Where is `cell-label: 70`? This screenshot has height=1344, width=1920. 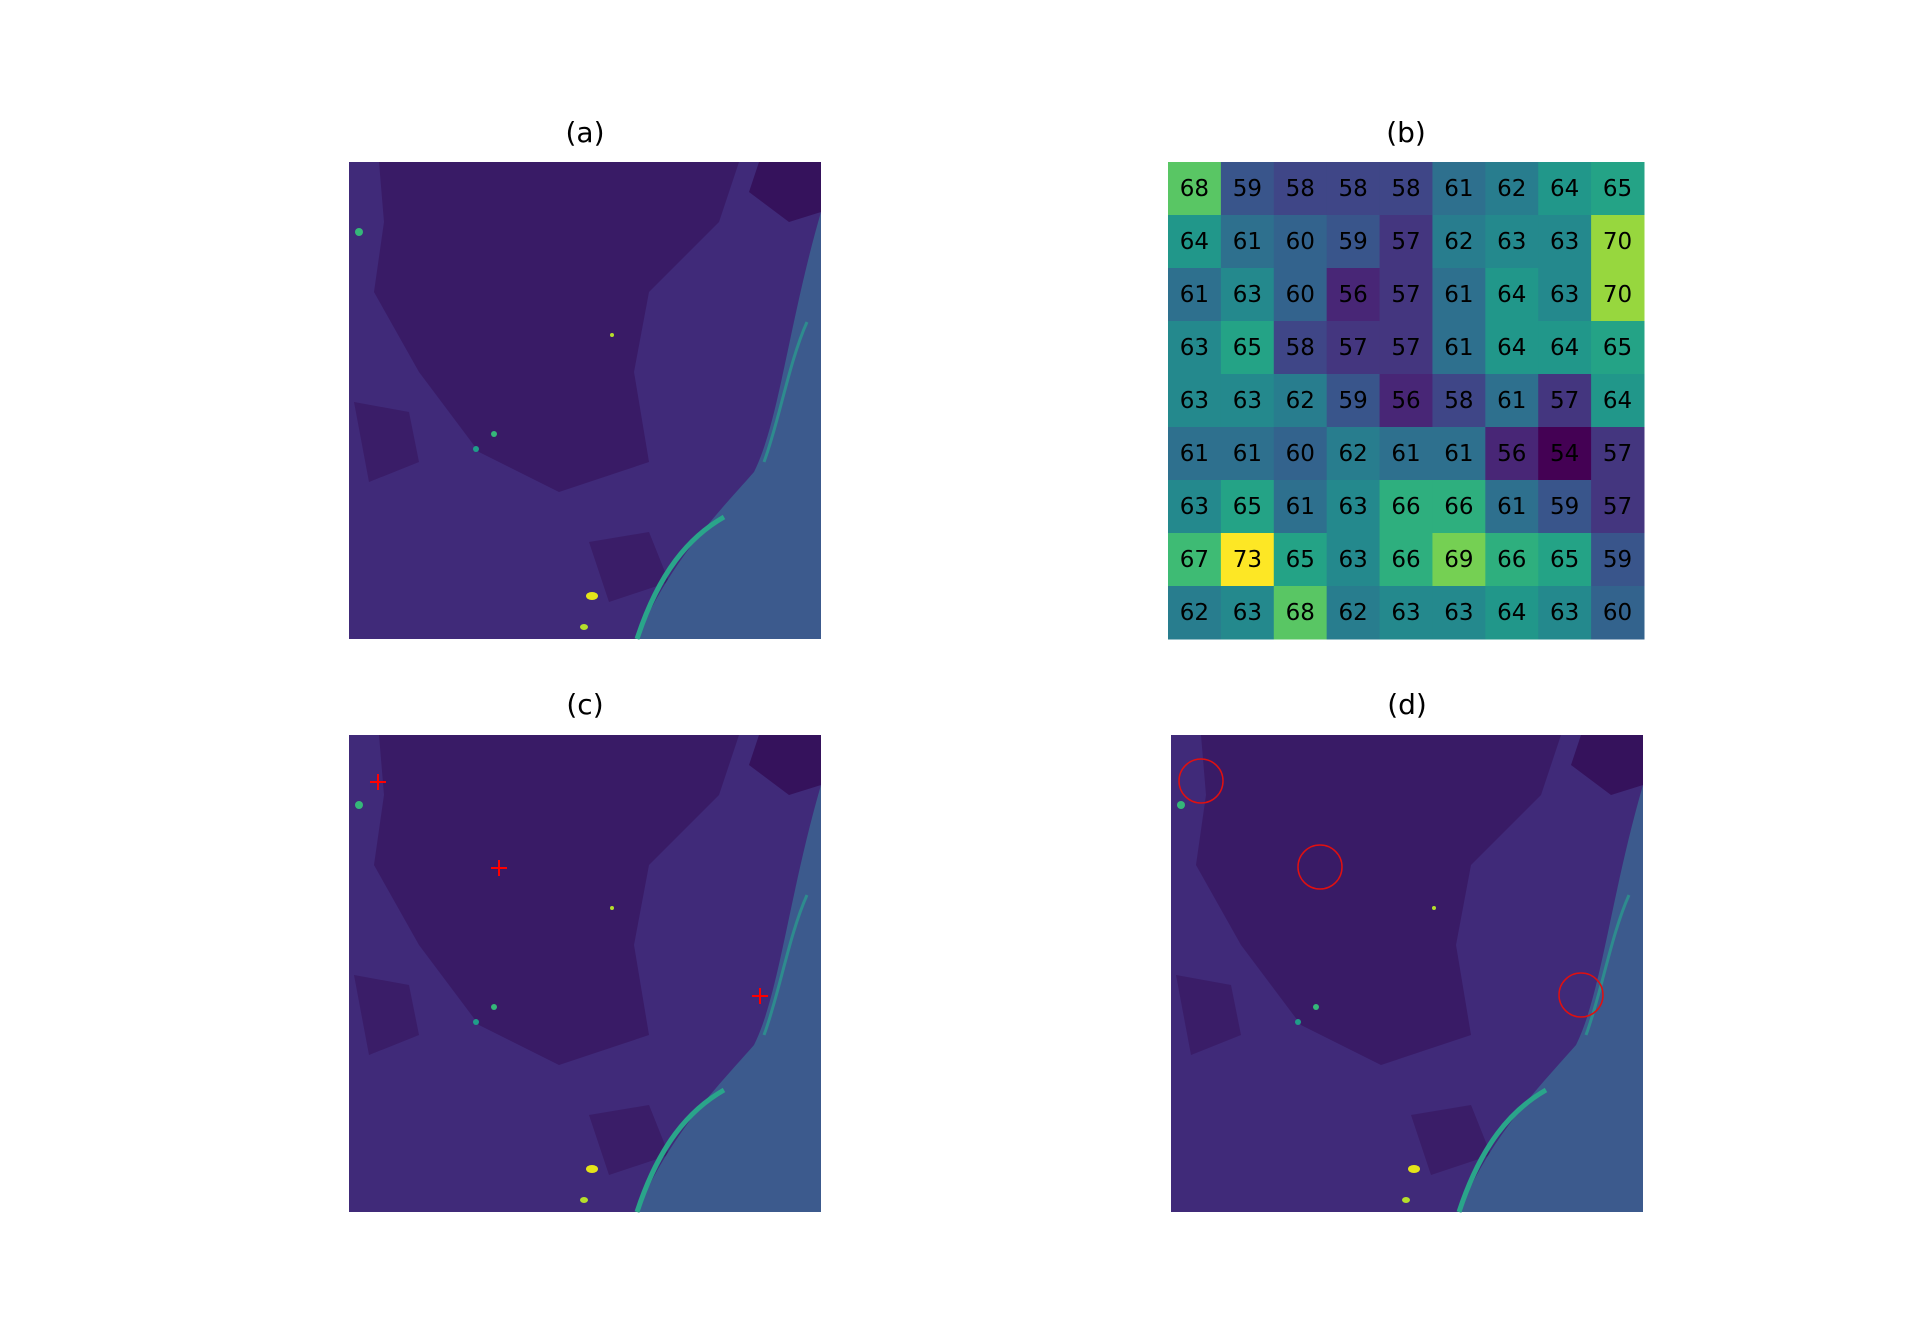
cell-label: 70 is located at coordinates (1617, 242).